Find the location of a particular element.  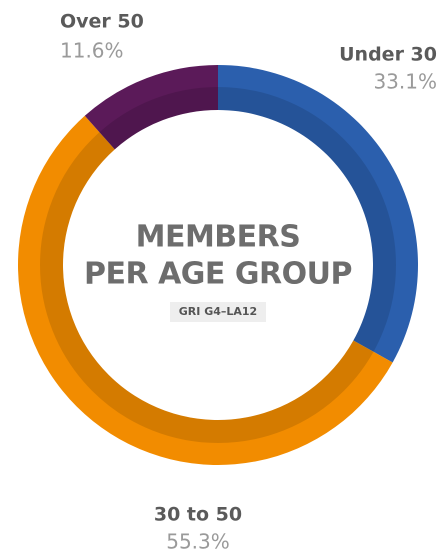

legend-label: Over 50 is located at coordinates (102, 22).